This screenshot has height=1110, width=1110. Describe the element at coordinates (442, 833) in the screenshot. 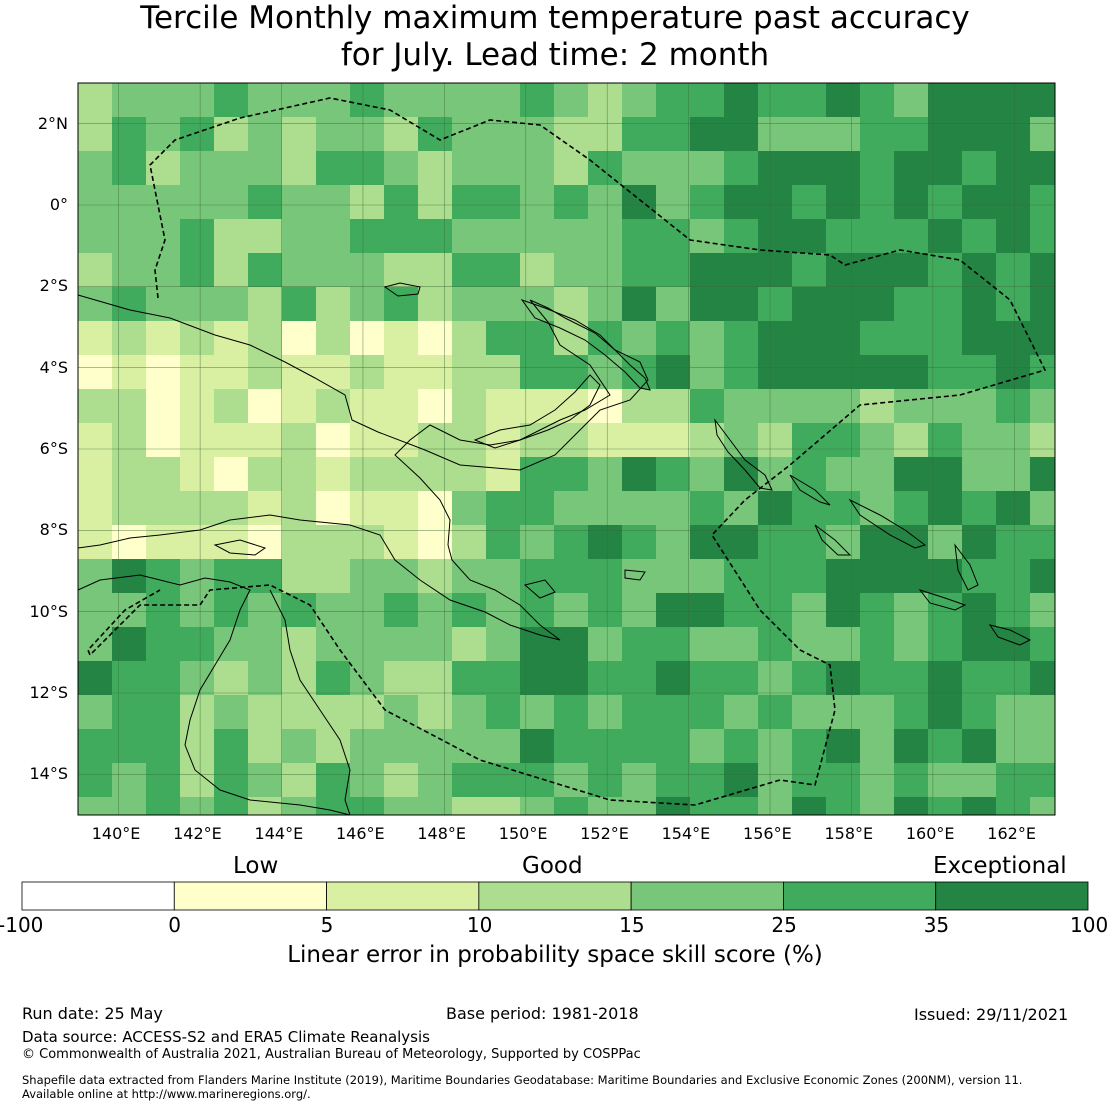

I see `longitude-label: 148°E` at that location.